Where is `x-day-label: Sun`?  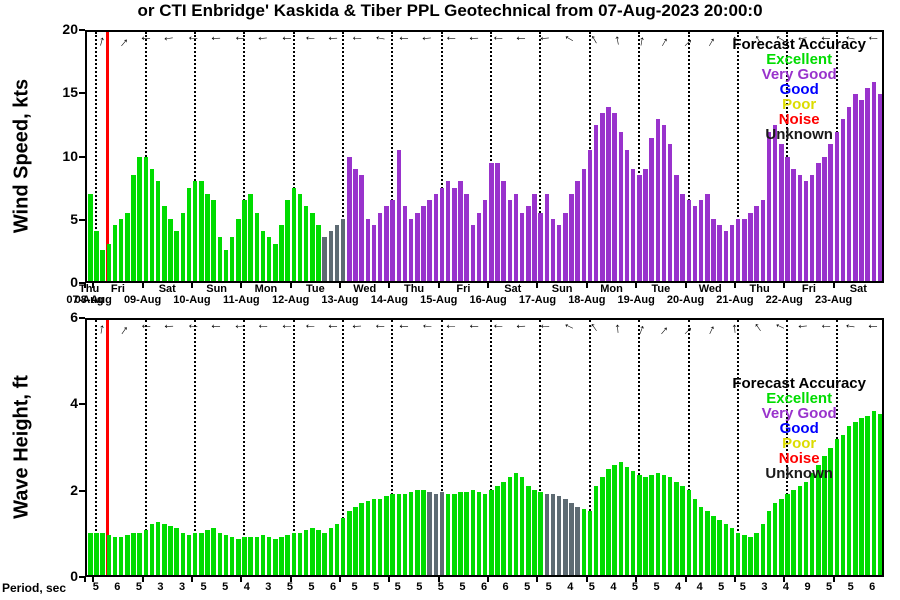 x-day-label: Sun is located at coordinates (217, 289).